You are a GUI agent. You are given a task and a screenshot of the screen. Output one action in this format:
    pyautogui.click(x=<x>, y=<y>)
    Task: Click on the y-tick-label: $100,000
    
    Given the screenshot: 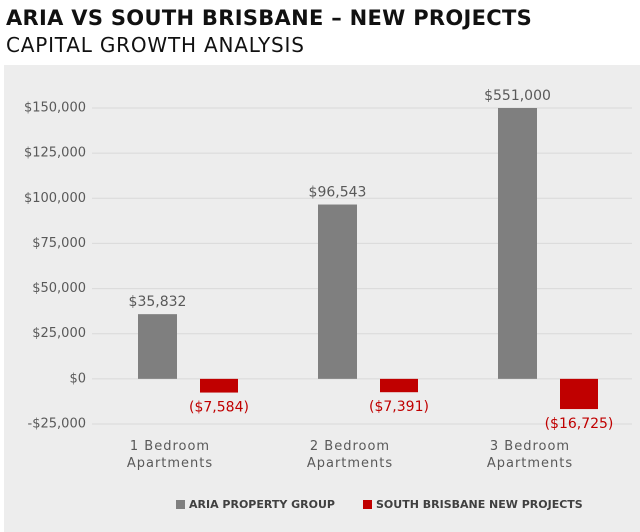 What is the action you would take?
    pyautogui.click(x=55, y=198)
    